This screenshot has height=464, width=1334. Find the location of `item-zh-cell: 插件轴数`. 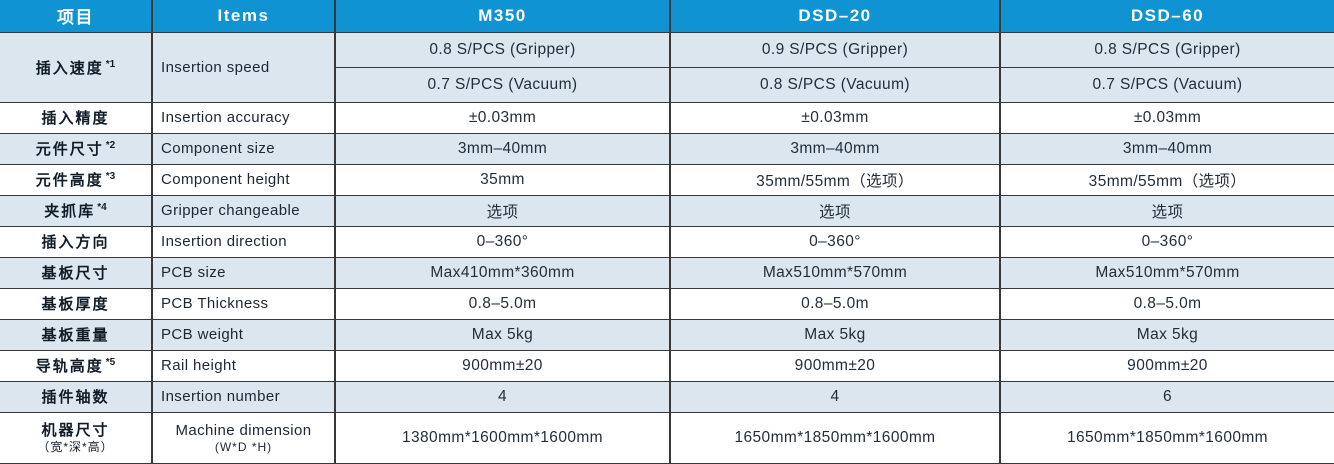

item-zh-cell: 插件轴数 is located at coordinates (76, 396).